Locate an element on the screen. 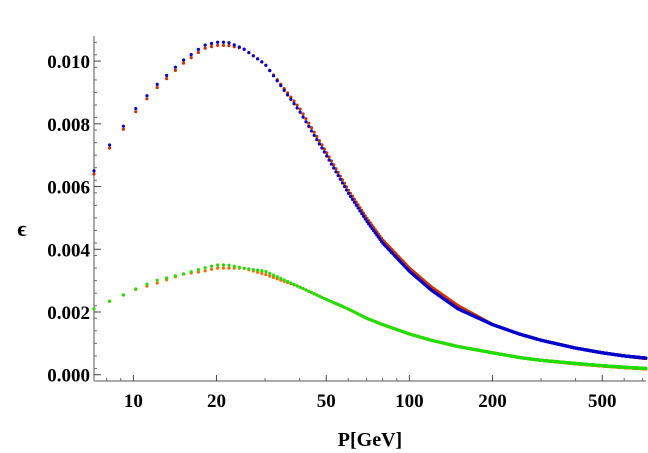 The height and width of the screenshot is (453, 648). y-tick-label: 0.006 is located at coordinates (68, 188).